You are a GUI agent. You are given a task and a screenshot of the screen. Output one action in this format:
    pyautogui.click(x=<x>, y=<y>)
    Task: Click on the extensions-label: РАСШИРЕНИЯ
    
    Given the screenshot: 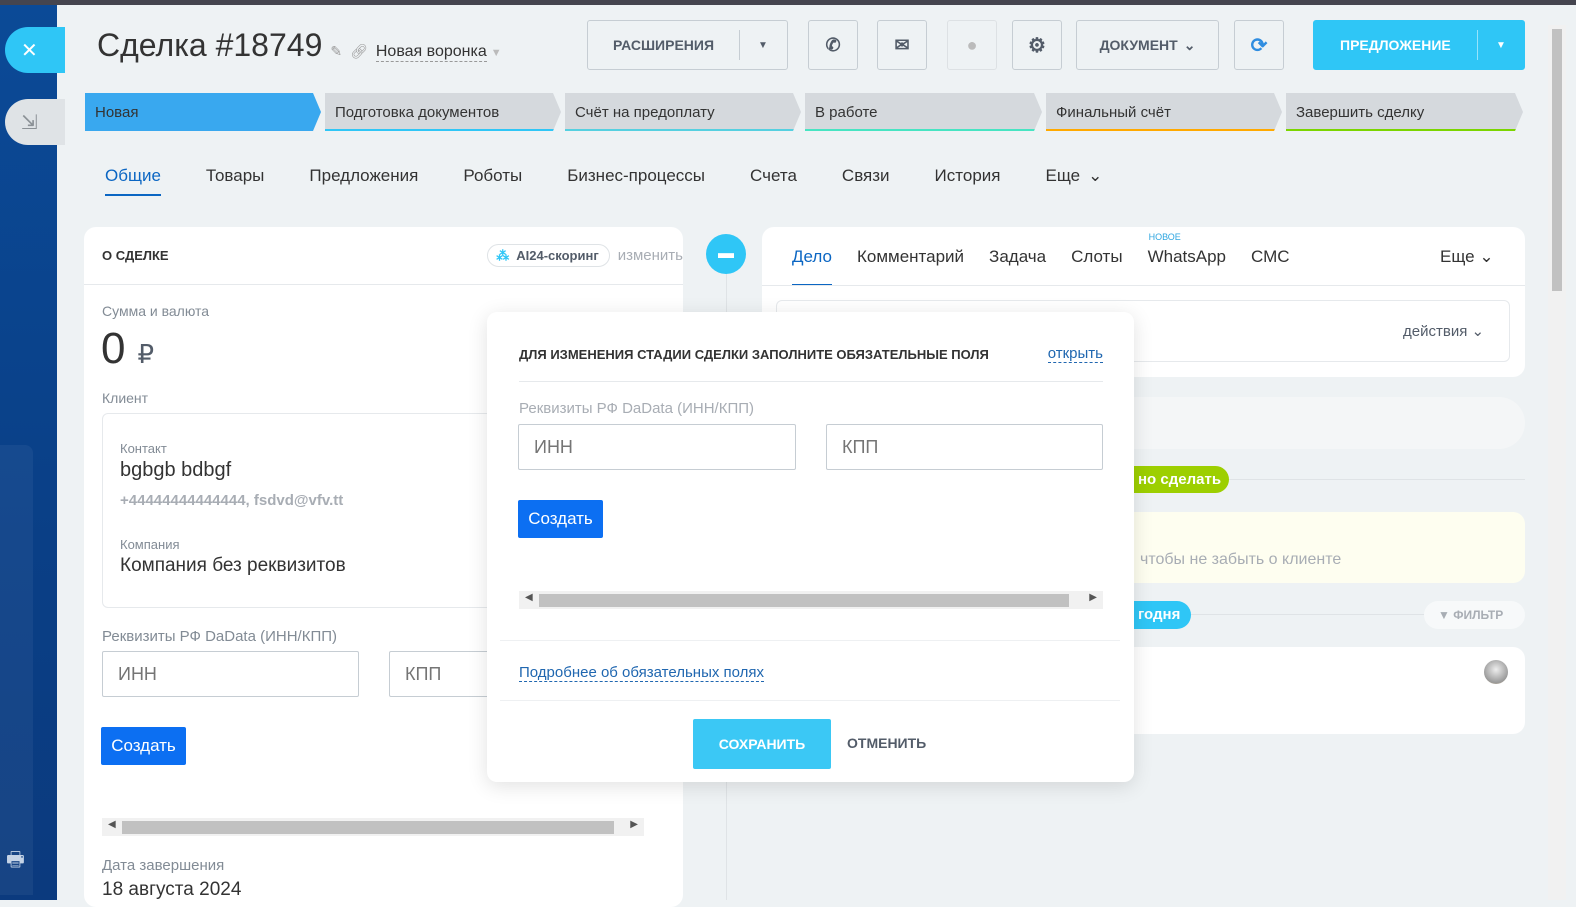 What is the action you would take?
    pyautogui.click(x=664, y=45)
    